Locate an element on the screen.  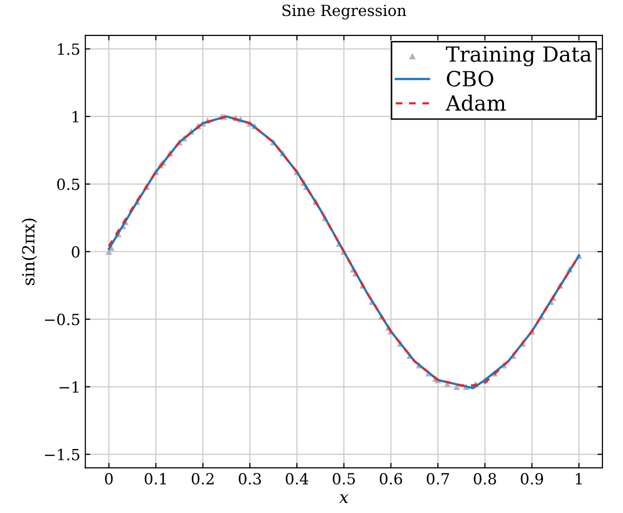
x-tick-label: 0.9 is located at coordinates (532, 478).